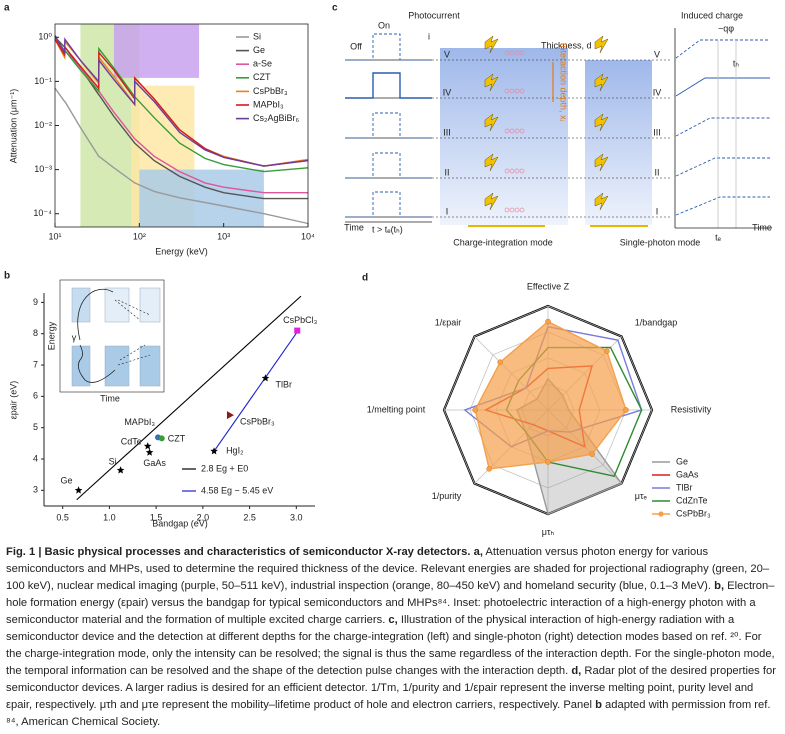  I want to click on panel-label: d, so click(365, 278).